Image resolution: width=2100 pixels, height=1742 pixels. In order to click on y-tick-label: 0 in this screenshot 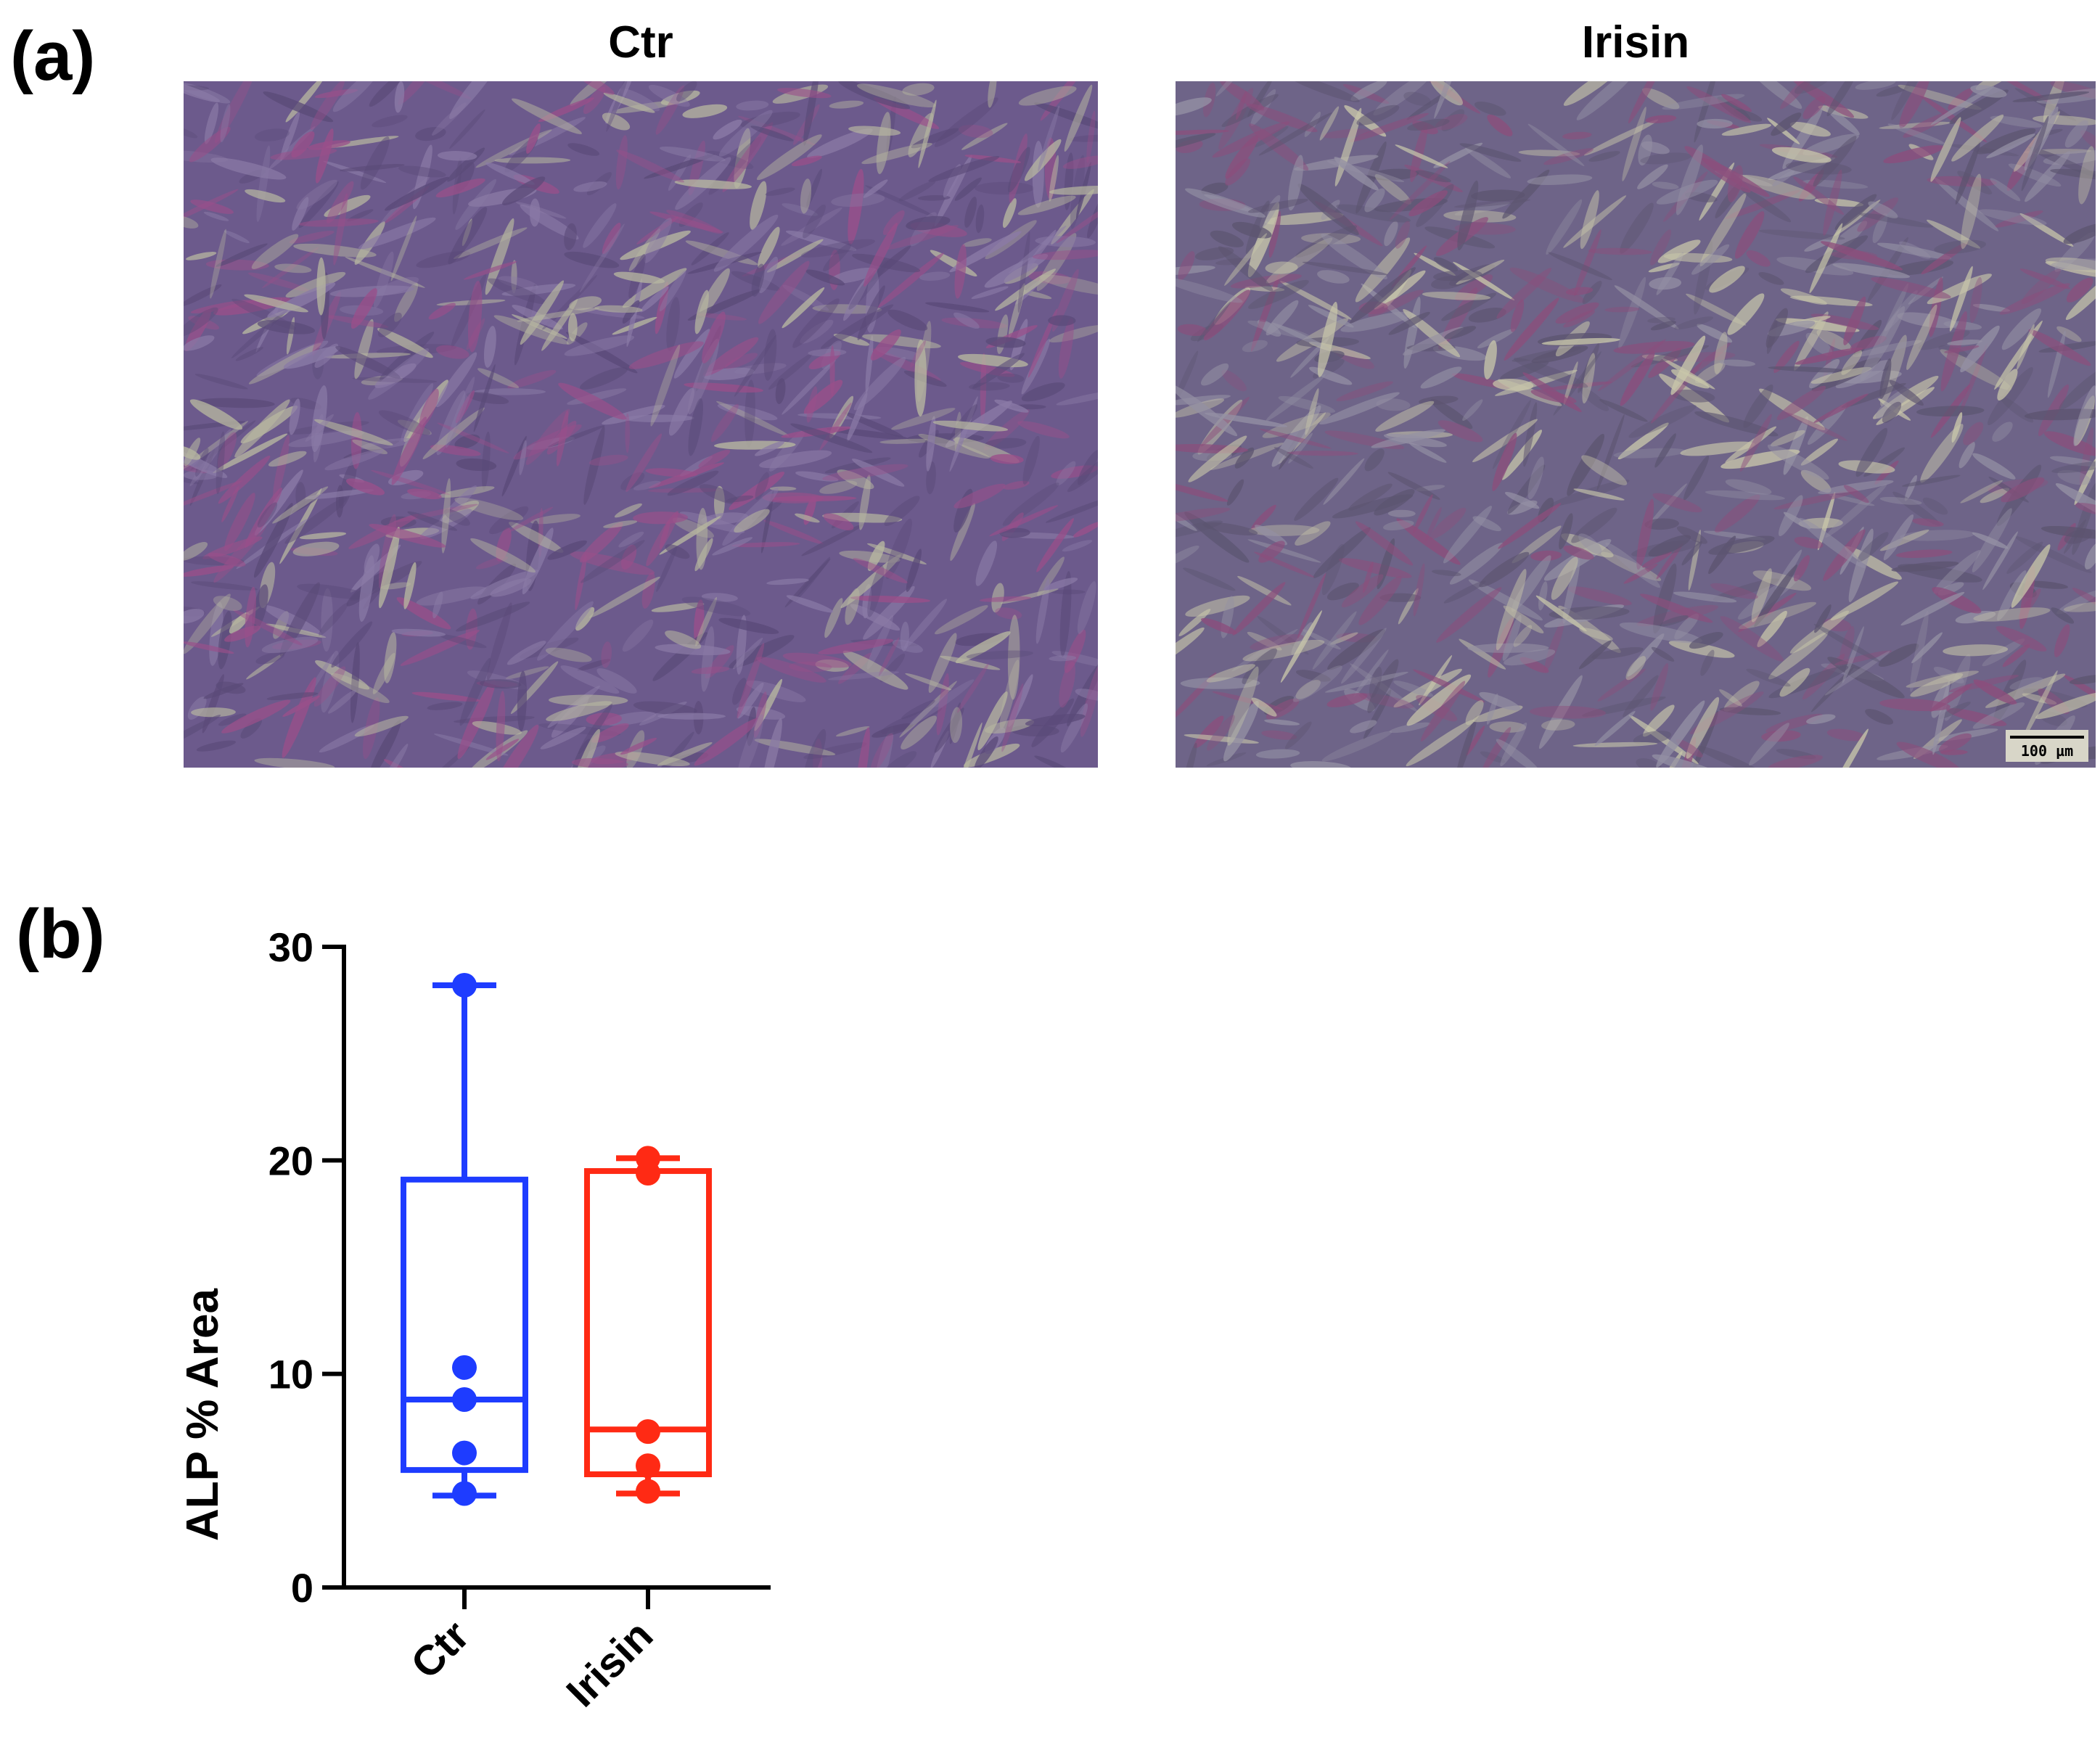, I will do `click(302, 1588)`.